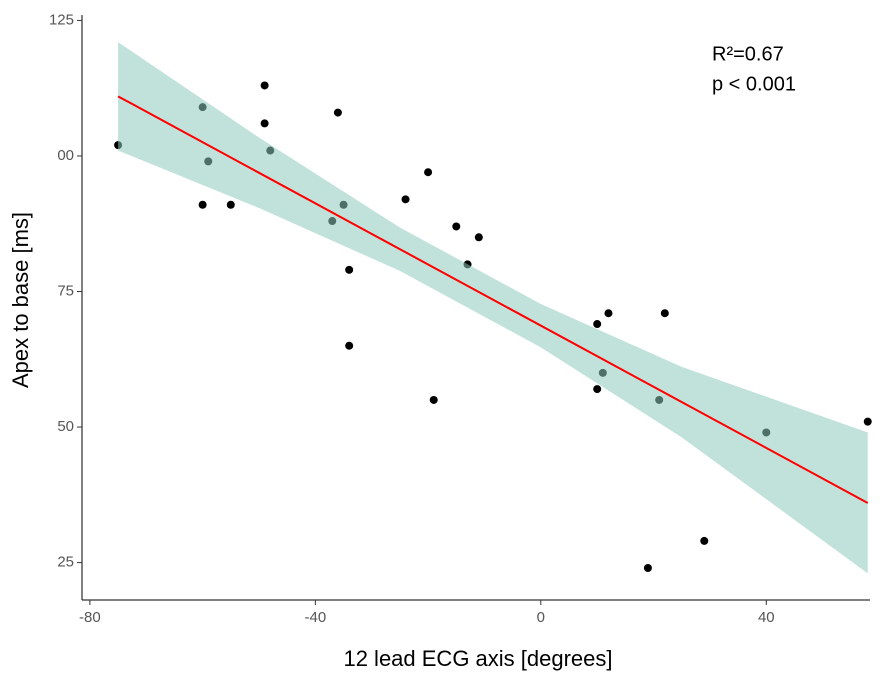 Image resolution: width=893 pixels, height=677 pixels. I want to click on y-tick-label: 125, so click(61, 19).